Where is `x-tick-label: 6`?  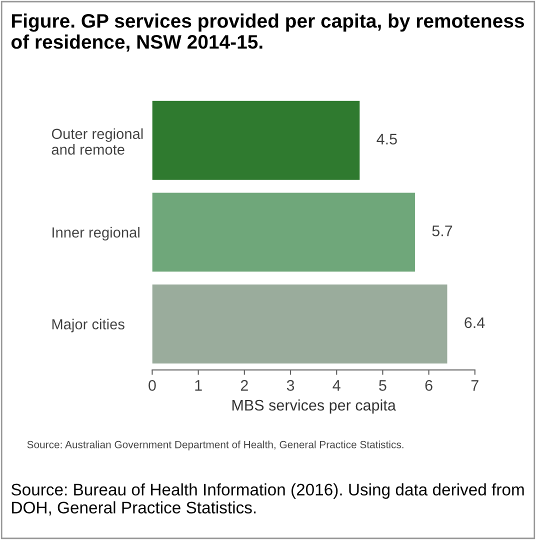
x-tick-label: 6 is located at coordinates (428, 385).